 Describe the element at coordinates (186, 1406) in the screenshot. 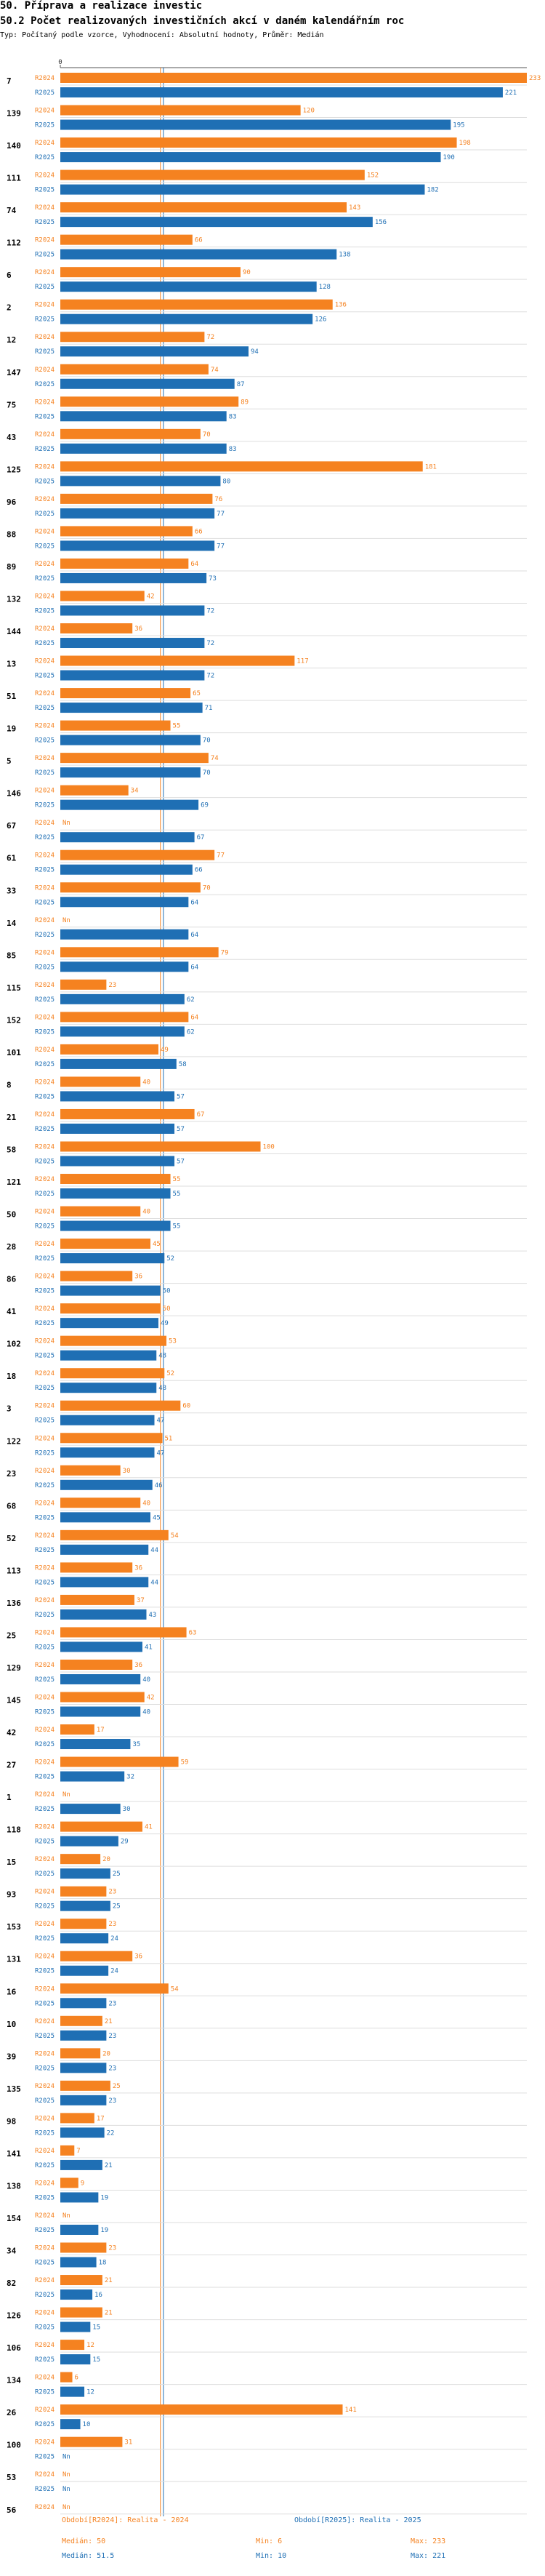

I see `bar-value-r2024: 60` at that location.